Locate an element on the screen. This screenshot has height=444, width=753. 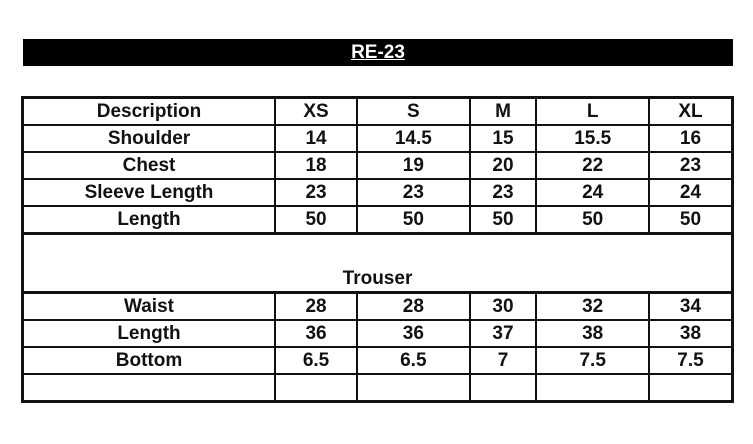
size-cell: 30 is located at coordinates (503, 306).